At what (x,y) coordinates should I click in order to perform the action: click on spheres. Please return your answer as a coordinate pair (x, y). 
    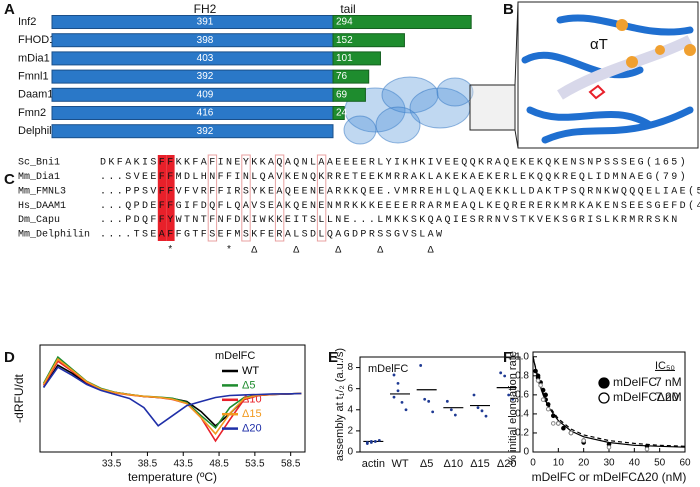
    Looking at the image, I should click on (656, 43).